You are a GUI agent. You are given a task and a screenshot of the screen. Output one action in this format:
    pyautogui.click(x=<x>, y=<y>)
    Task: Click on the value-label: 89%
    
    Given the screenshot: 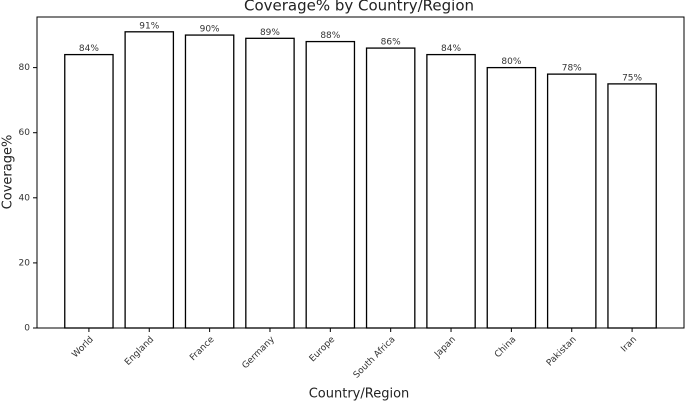 What is the action you would take?
    pyautogui.click(x=270, y=33)
    